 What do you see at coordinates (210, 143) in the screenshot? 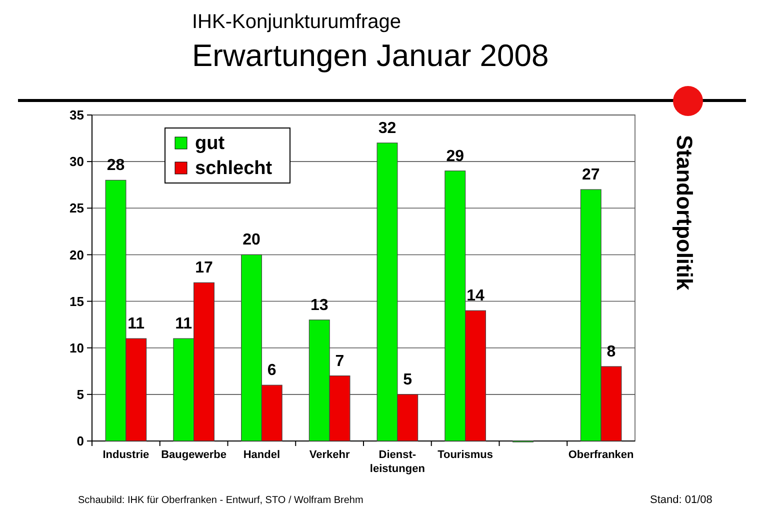
I see `legend-label: gut` at bounding box center [210, 143].